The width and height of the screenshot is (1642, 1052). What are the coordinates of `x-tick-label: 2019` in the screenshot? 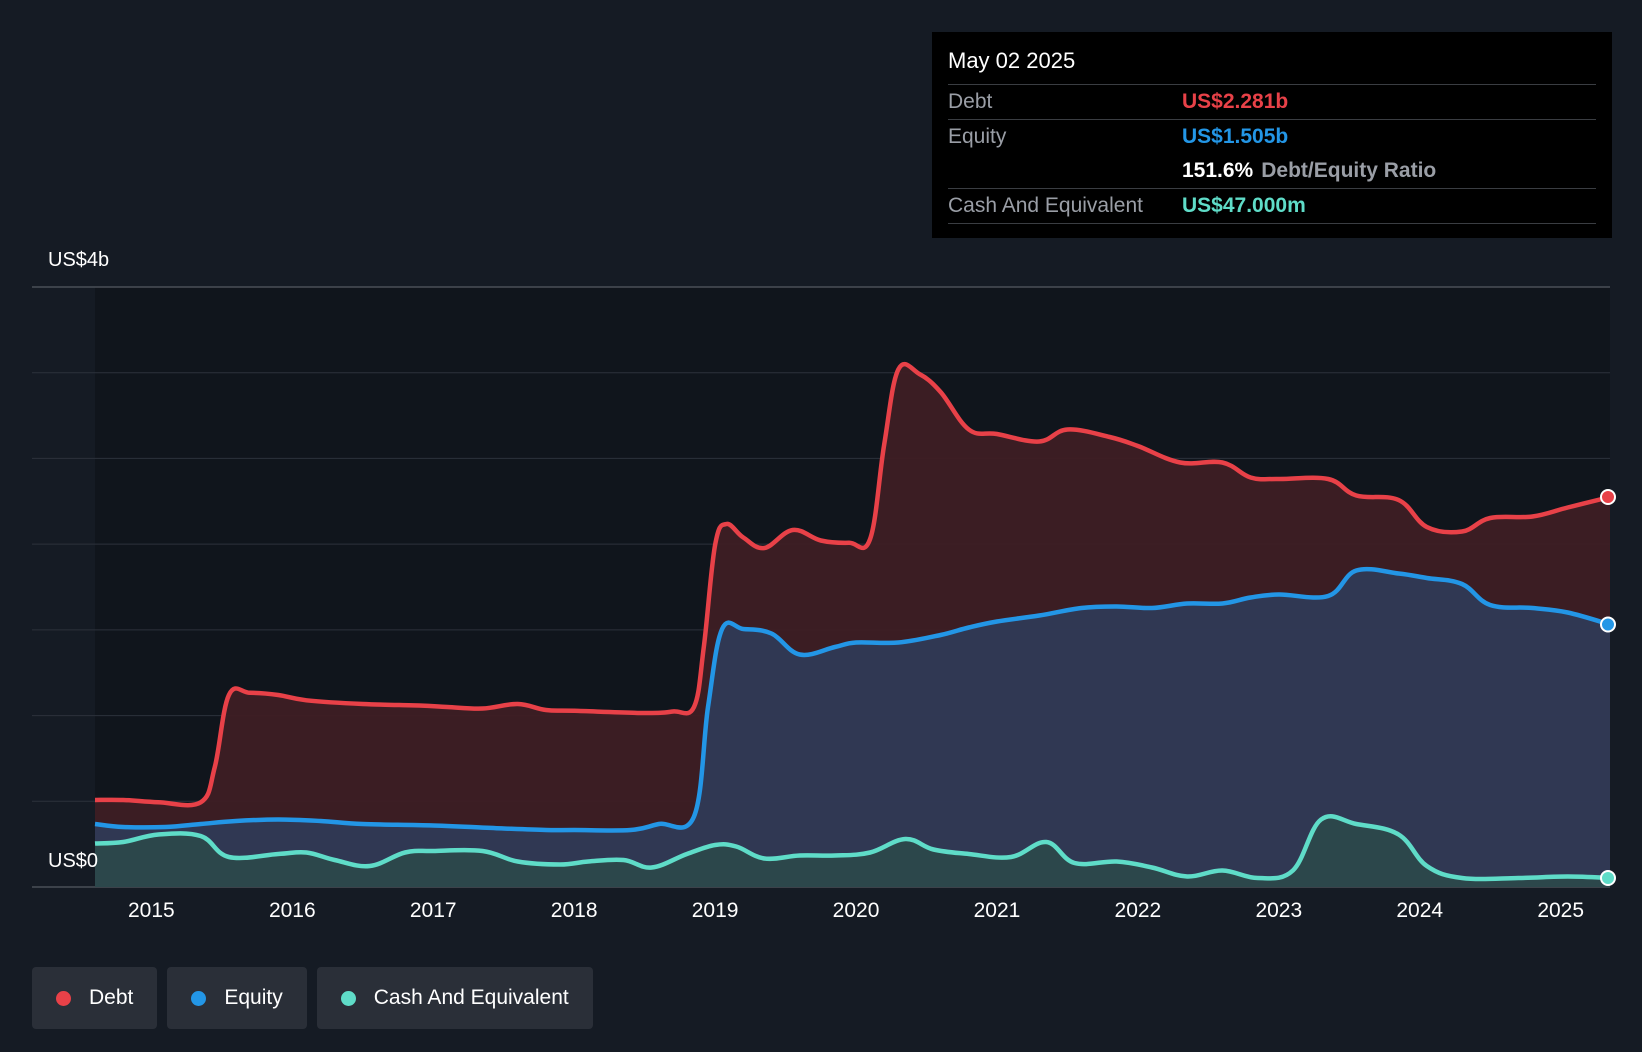 It's located at (715, 910).